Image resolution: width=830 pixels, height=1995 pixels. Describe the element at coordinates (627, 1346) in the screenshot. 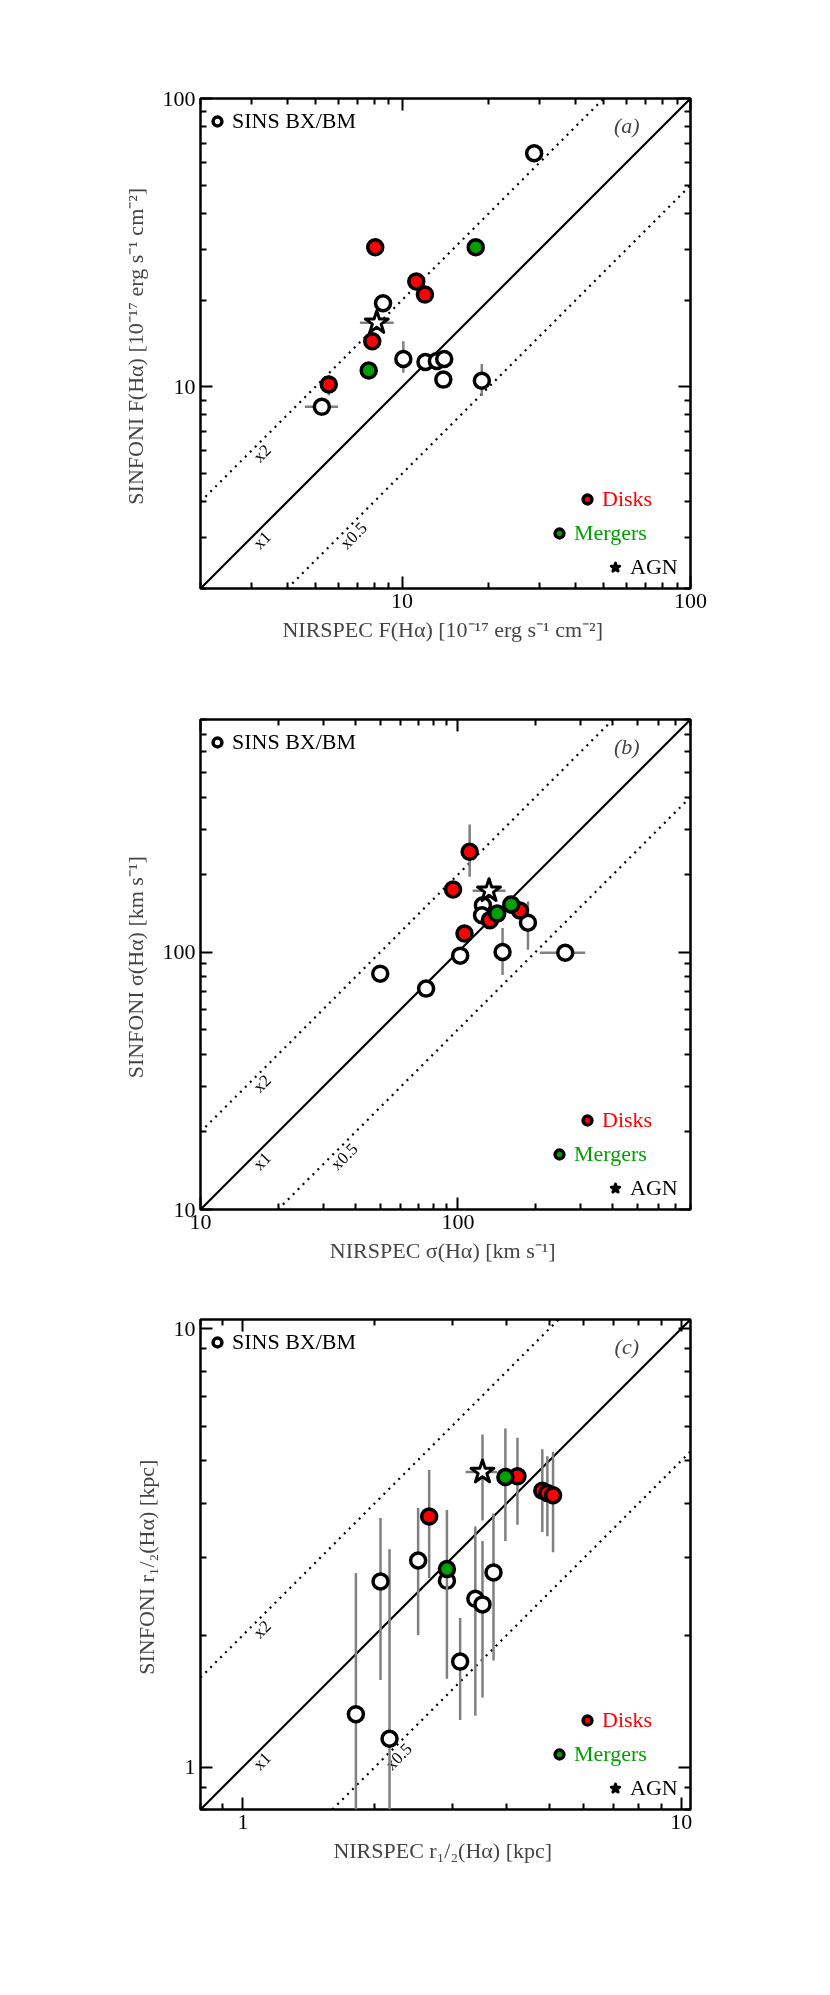

I see `annotation: (c)` at that location.